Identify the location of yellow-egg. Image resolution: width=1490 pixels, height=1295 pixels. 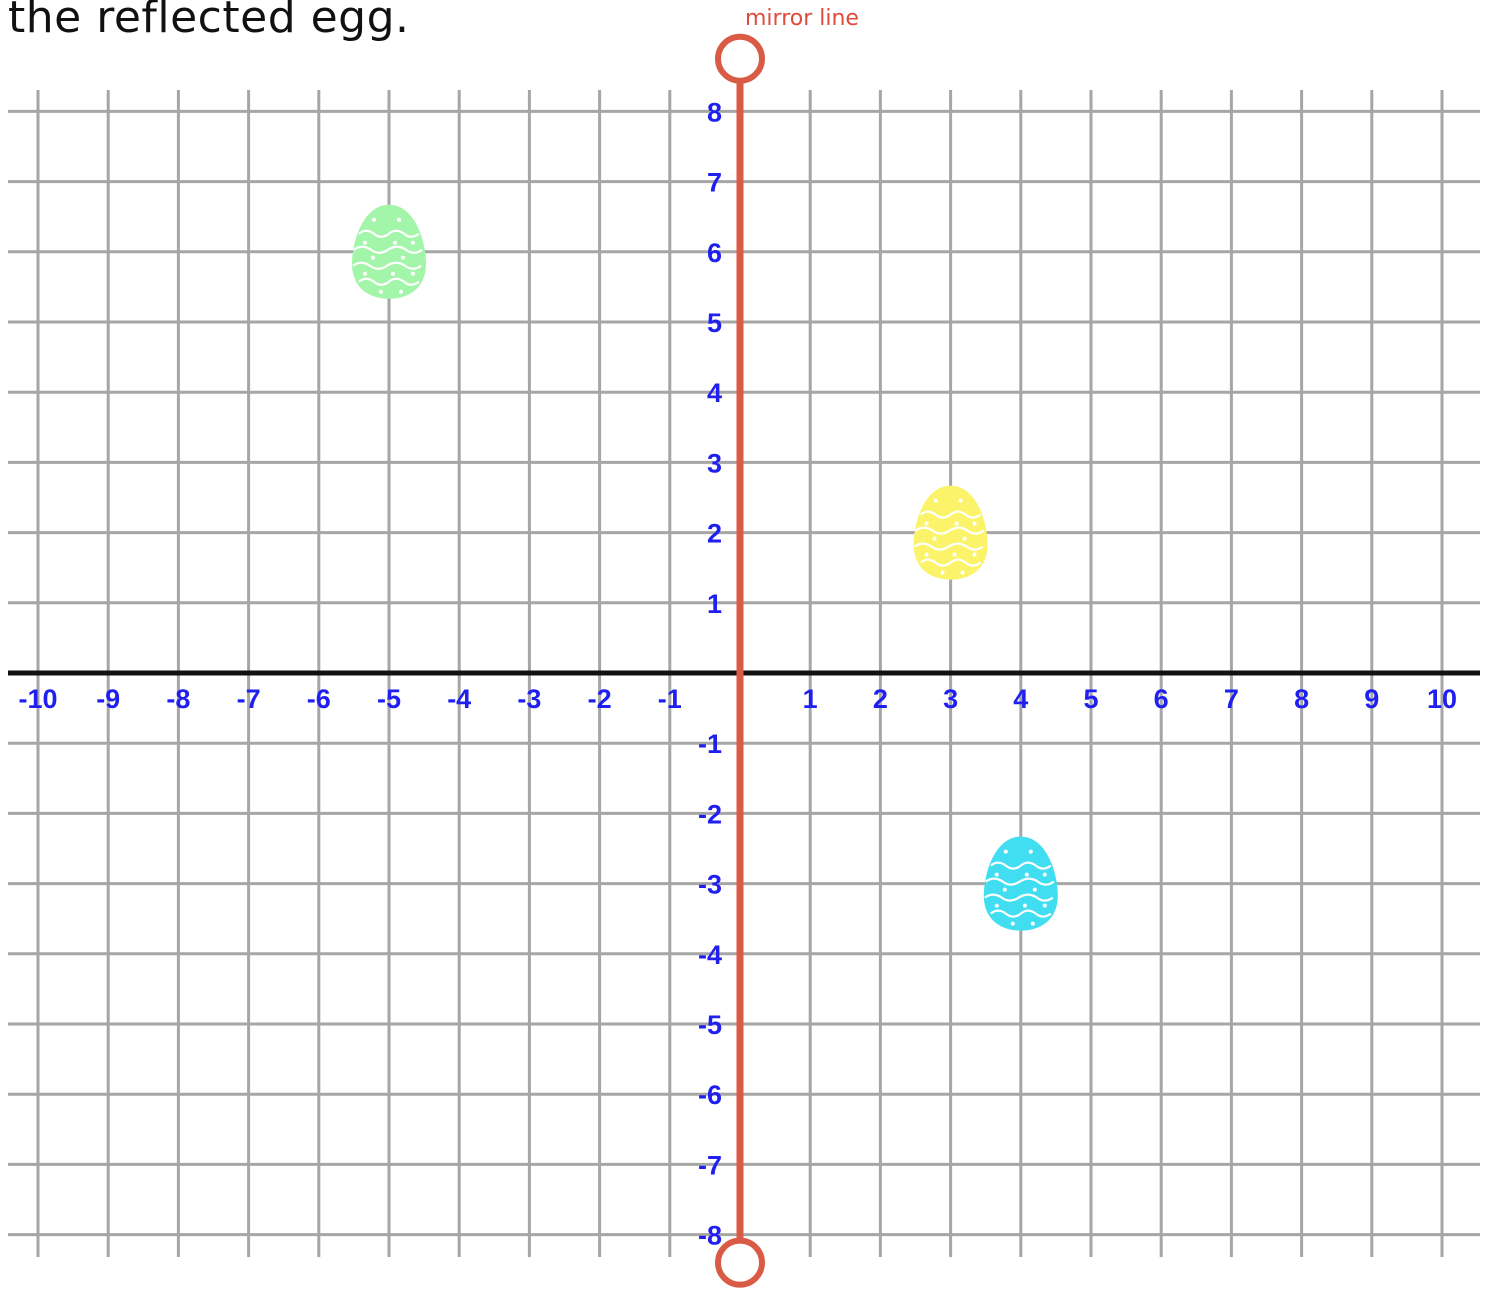
(950, 532).